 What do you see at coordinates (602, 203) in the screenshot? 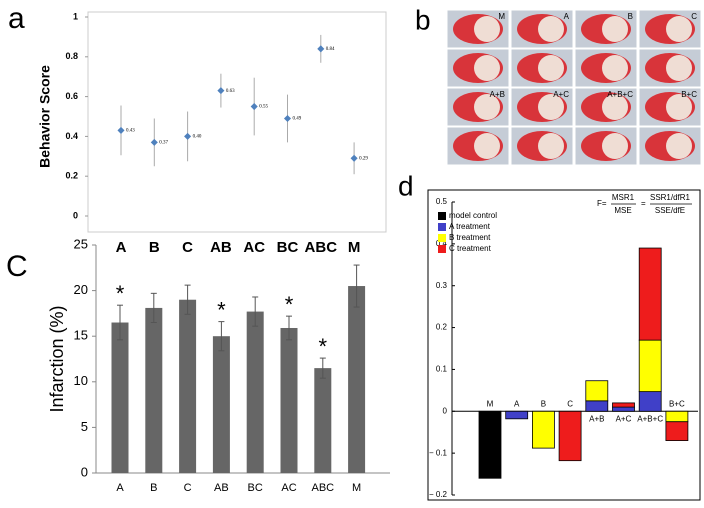
I see `formula: F=` at bounding box center [602, 203].